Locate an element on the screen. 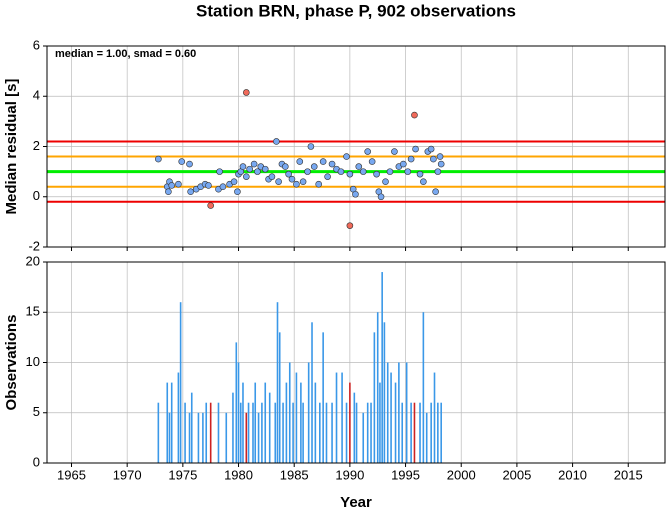 The height and width of the screenshot is (511, 669). y-tick-label: 10 is located at coordinates (33, 361).